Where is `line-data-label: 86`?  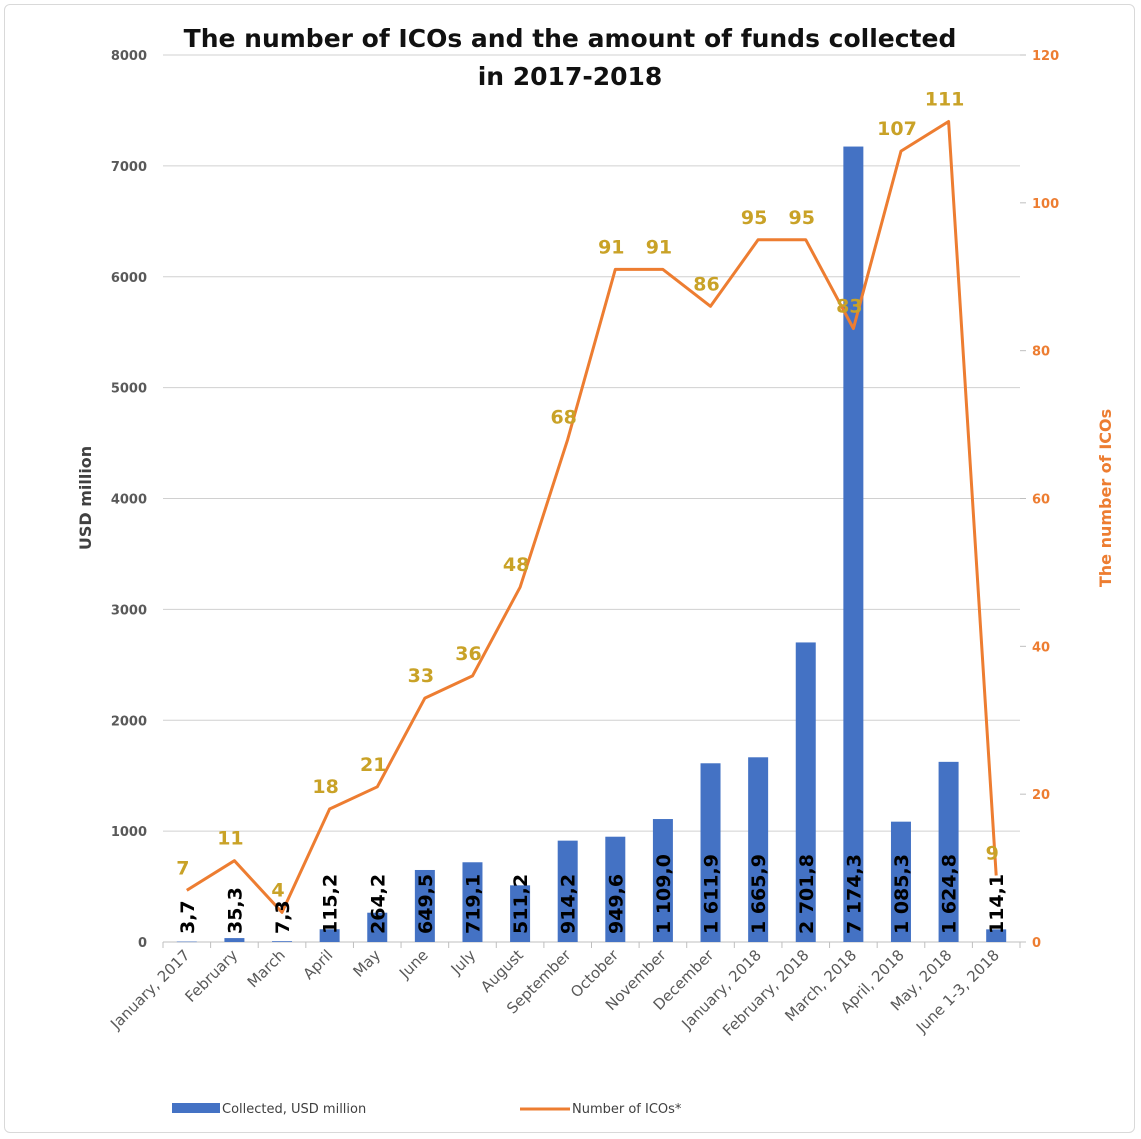 line-data-label: 86 is located at coordinates (706, 284).